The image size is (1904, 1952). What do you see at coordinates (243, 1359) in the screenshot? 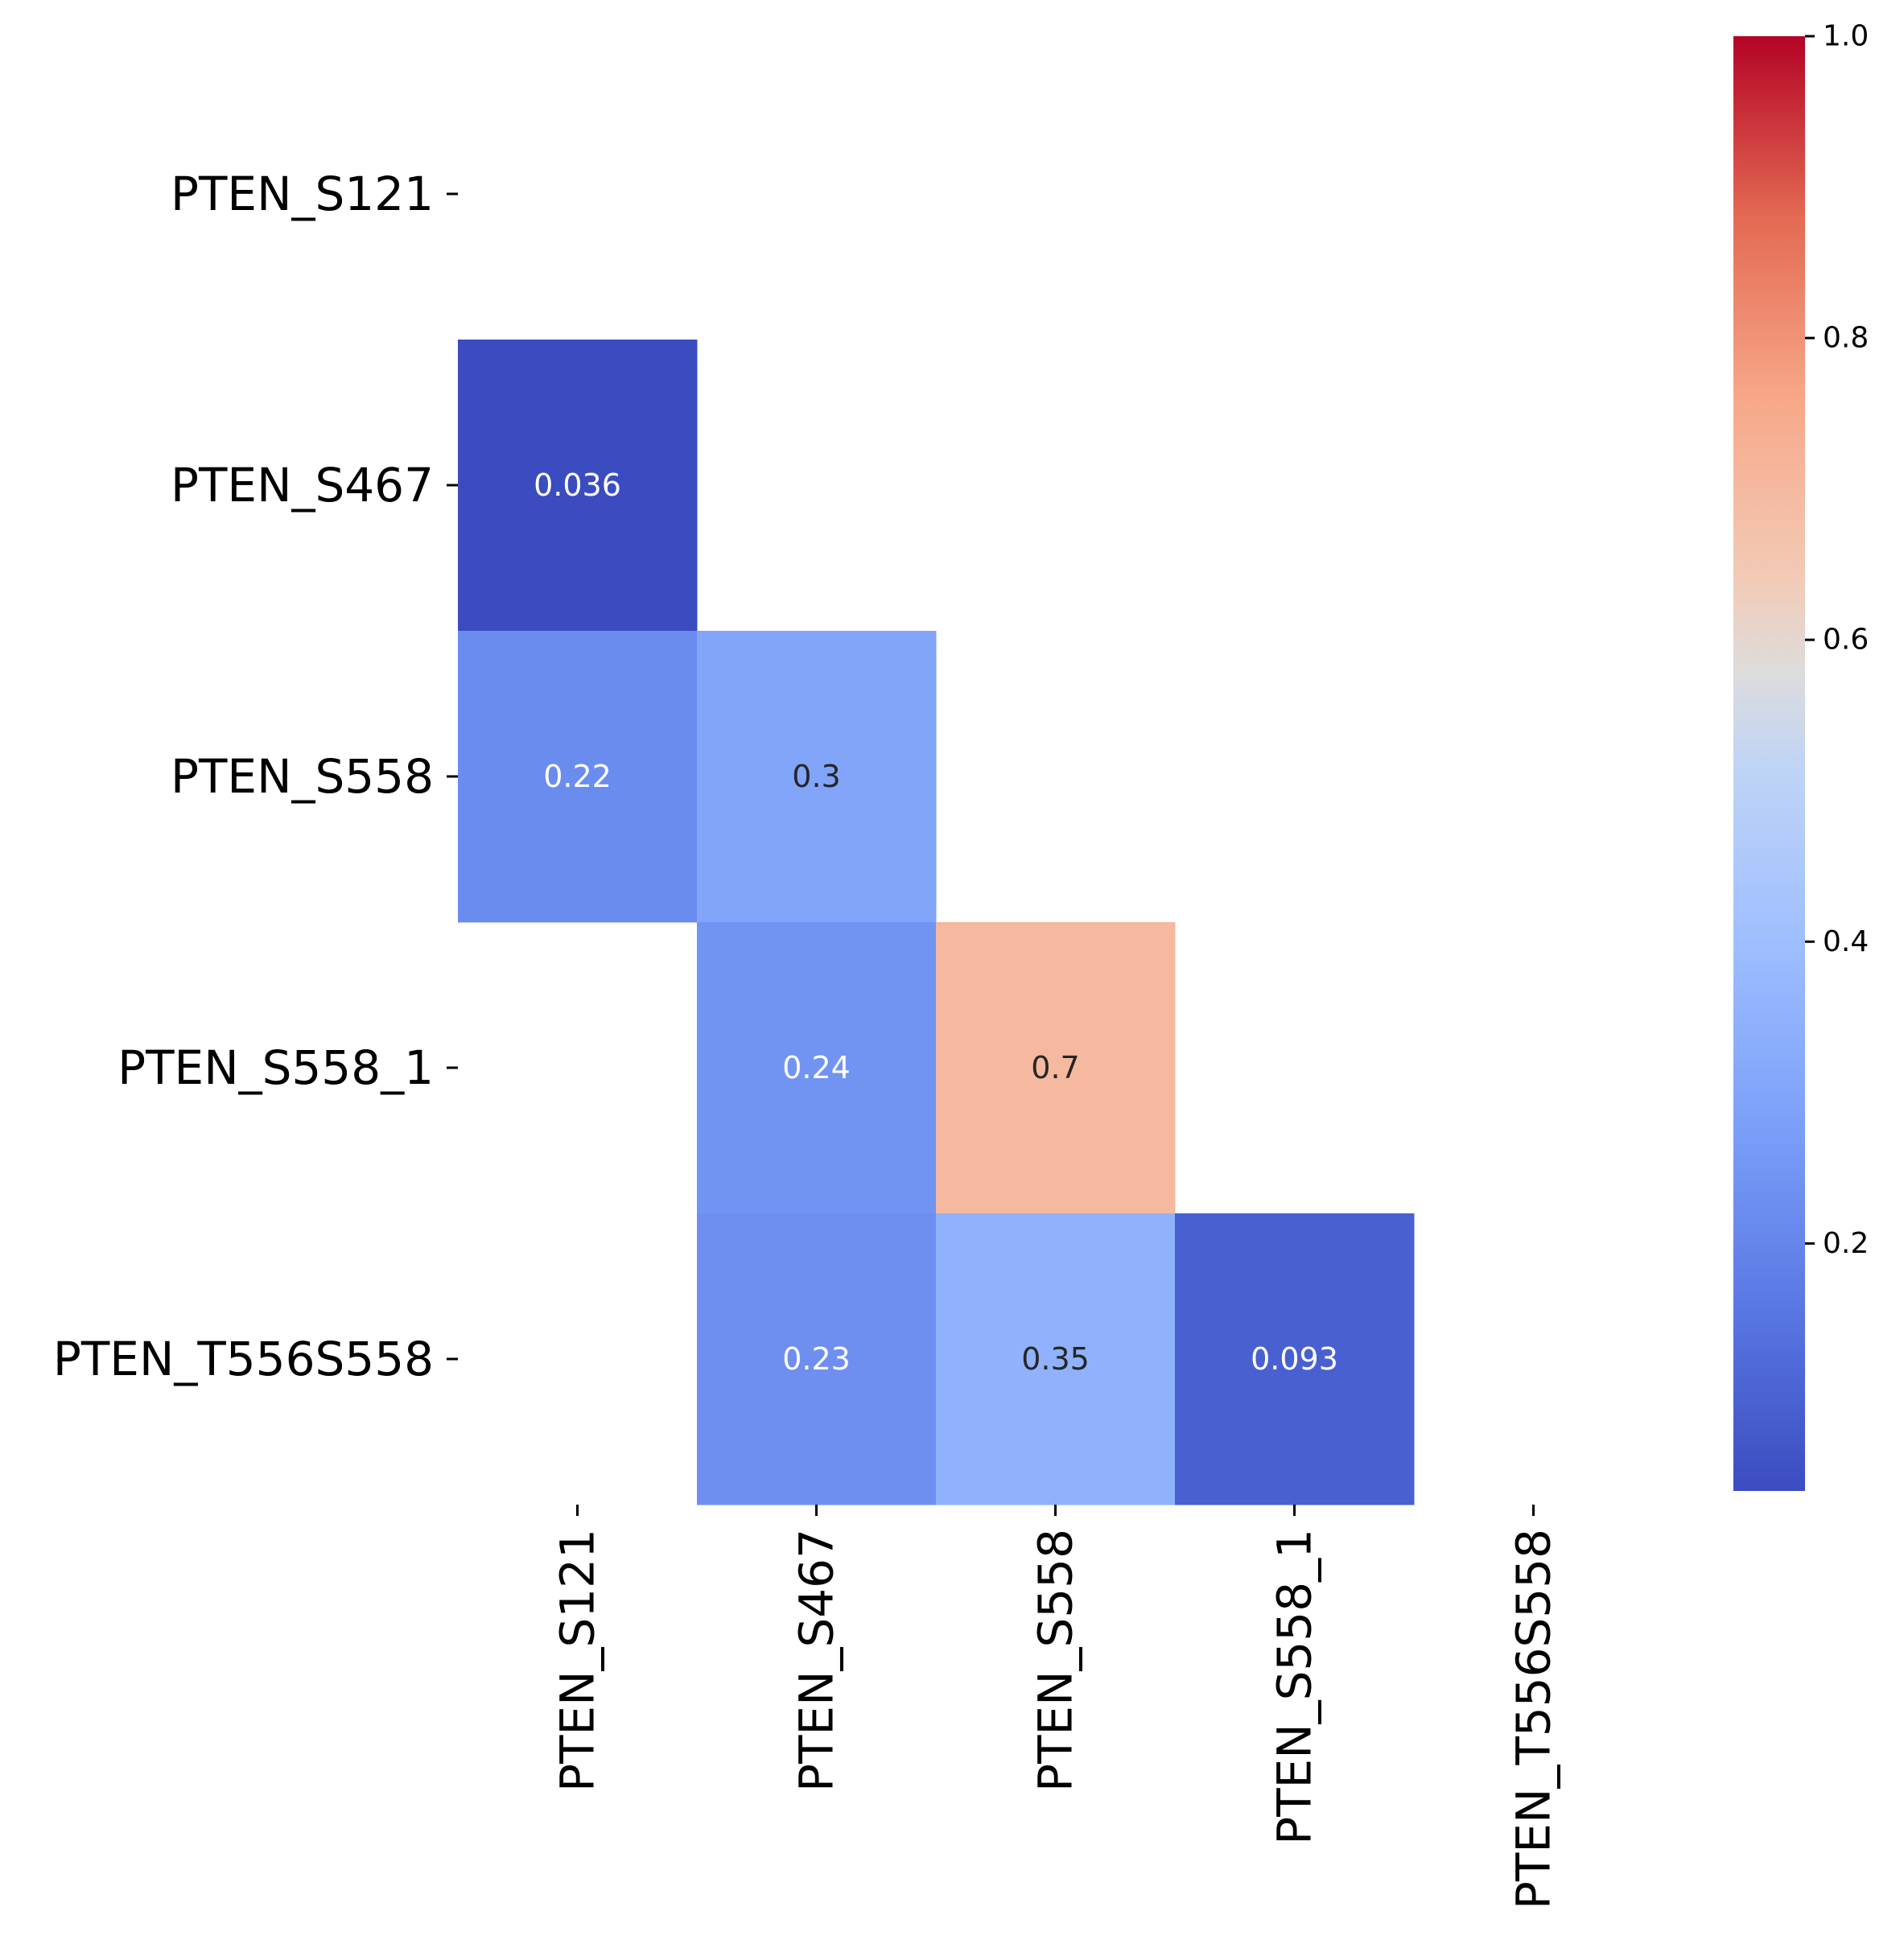
I see `y-tick-label: PTEN_T556S558` at bounding box center [243, 1359].